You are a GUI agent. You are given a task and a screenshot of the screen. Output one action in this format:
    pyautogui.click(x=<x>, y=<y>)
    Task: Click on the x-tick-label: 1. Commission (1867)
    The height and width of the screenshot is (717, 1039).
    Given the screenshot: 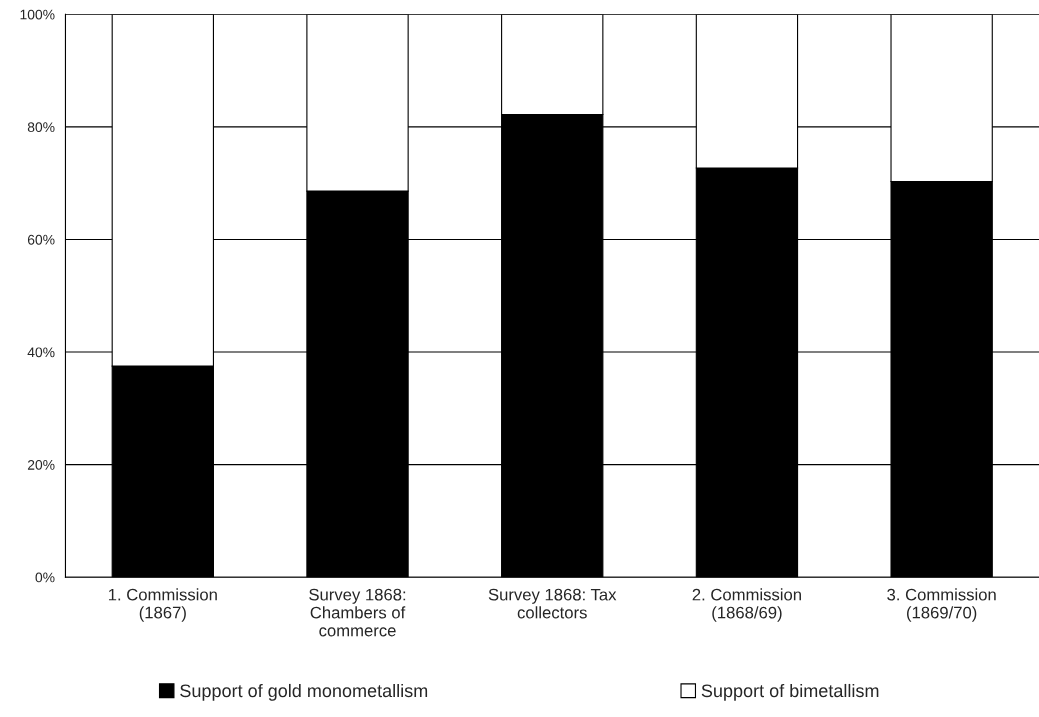 What is the action you would take?
    pyautogui.click(x=162, y=605)
    